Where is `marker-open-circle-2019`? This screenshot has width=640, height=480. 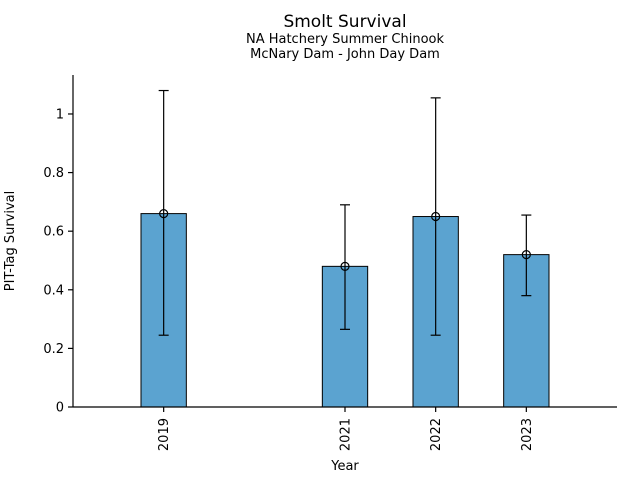
marker-open-circle-2019 is located at coordinates (164, 214).